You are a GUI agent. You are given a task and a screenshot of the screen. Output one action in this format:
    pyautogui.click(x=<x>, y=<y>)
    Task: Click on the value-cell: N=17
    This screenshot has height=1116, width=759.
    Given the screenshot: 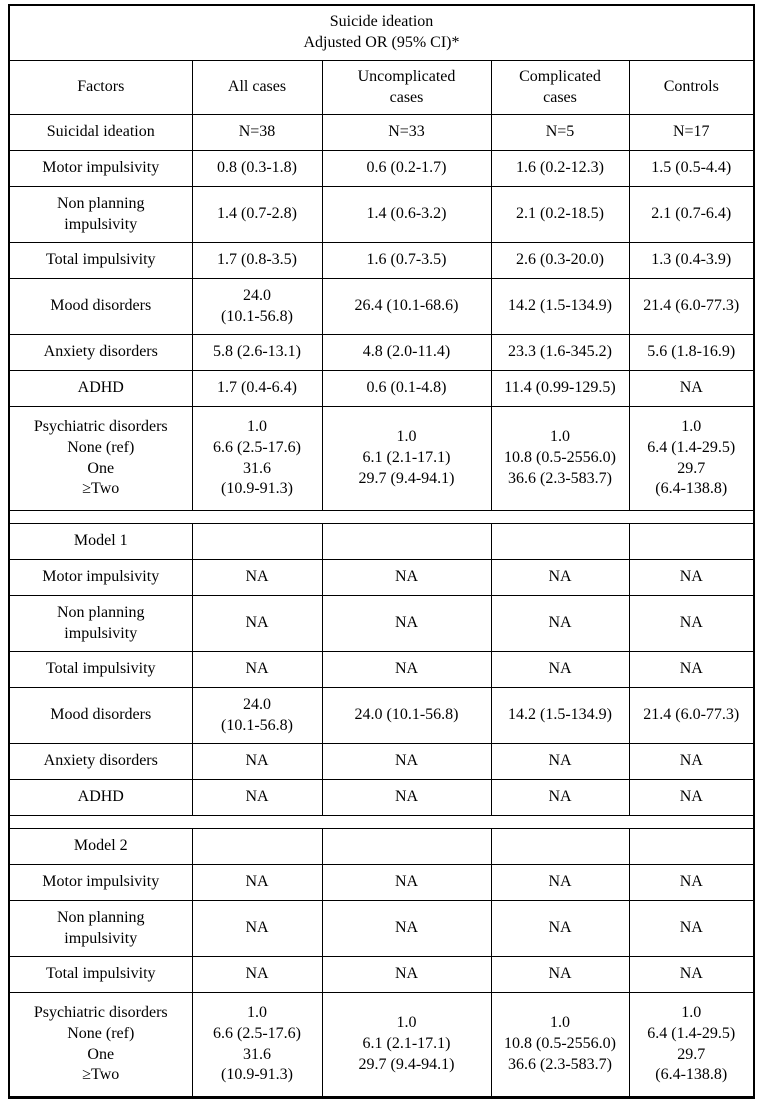 What is the action you would take?
    pyautogui.click(x=691, y=132)
    